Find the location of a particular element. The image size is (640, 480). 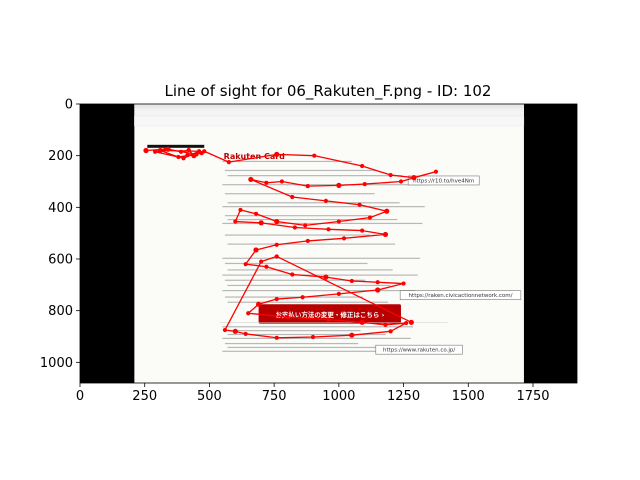

x-tick-label: 1750 is located at coordinates (532, 396).